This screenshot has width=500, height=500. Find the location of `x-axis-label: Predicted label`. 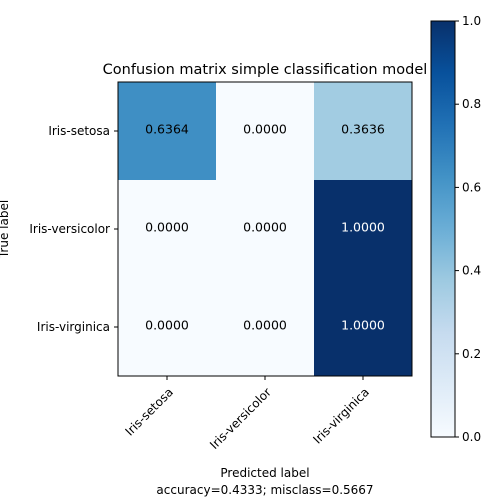

x-axis-label: Predicted label is located at coordinates (264, 473).